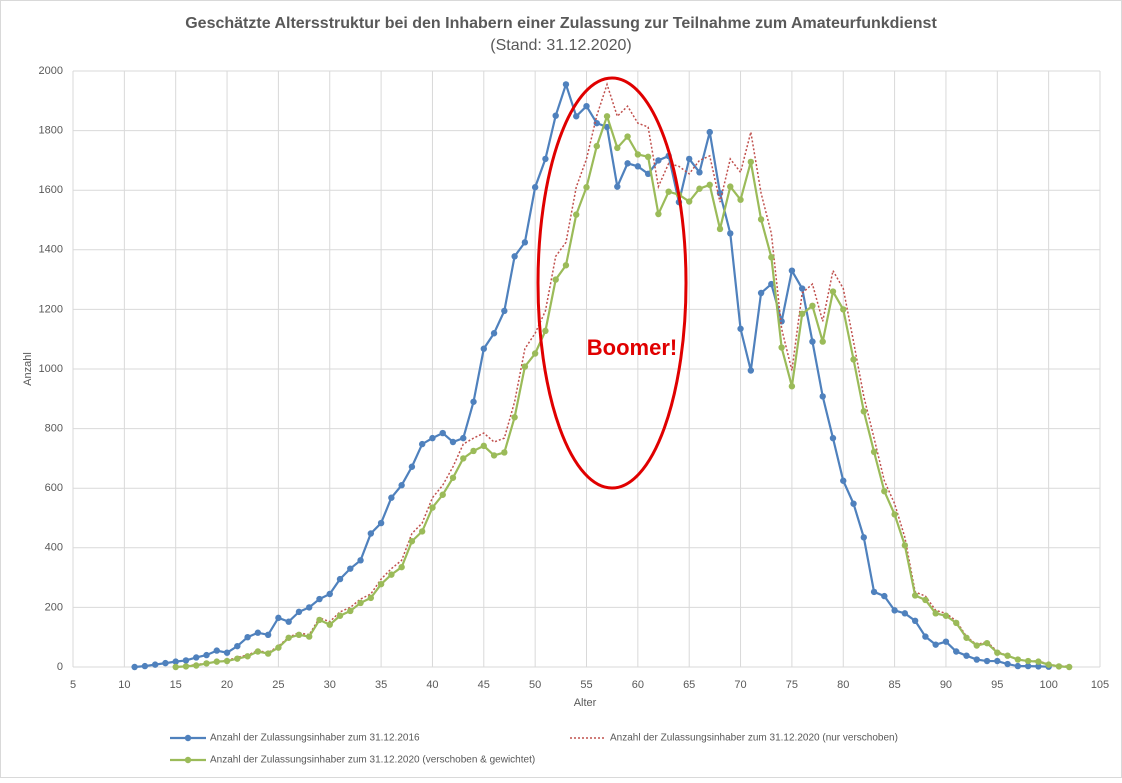 This screenshot has width=1122, height=783. What do you see at coordinates (946, 685) in the screenshot?
I see `x-tick-label: 90` at bounding box center [946, 685].